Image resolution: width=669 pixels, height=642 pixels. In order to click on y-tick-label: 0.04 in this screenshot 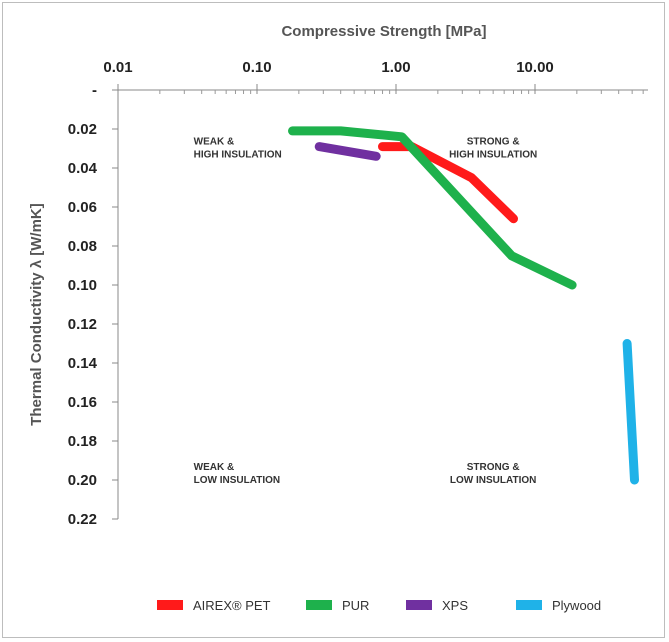, I will do `click(83, 168)`.